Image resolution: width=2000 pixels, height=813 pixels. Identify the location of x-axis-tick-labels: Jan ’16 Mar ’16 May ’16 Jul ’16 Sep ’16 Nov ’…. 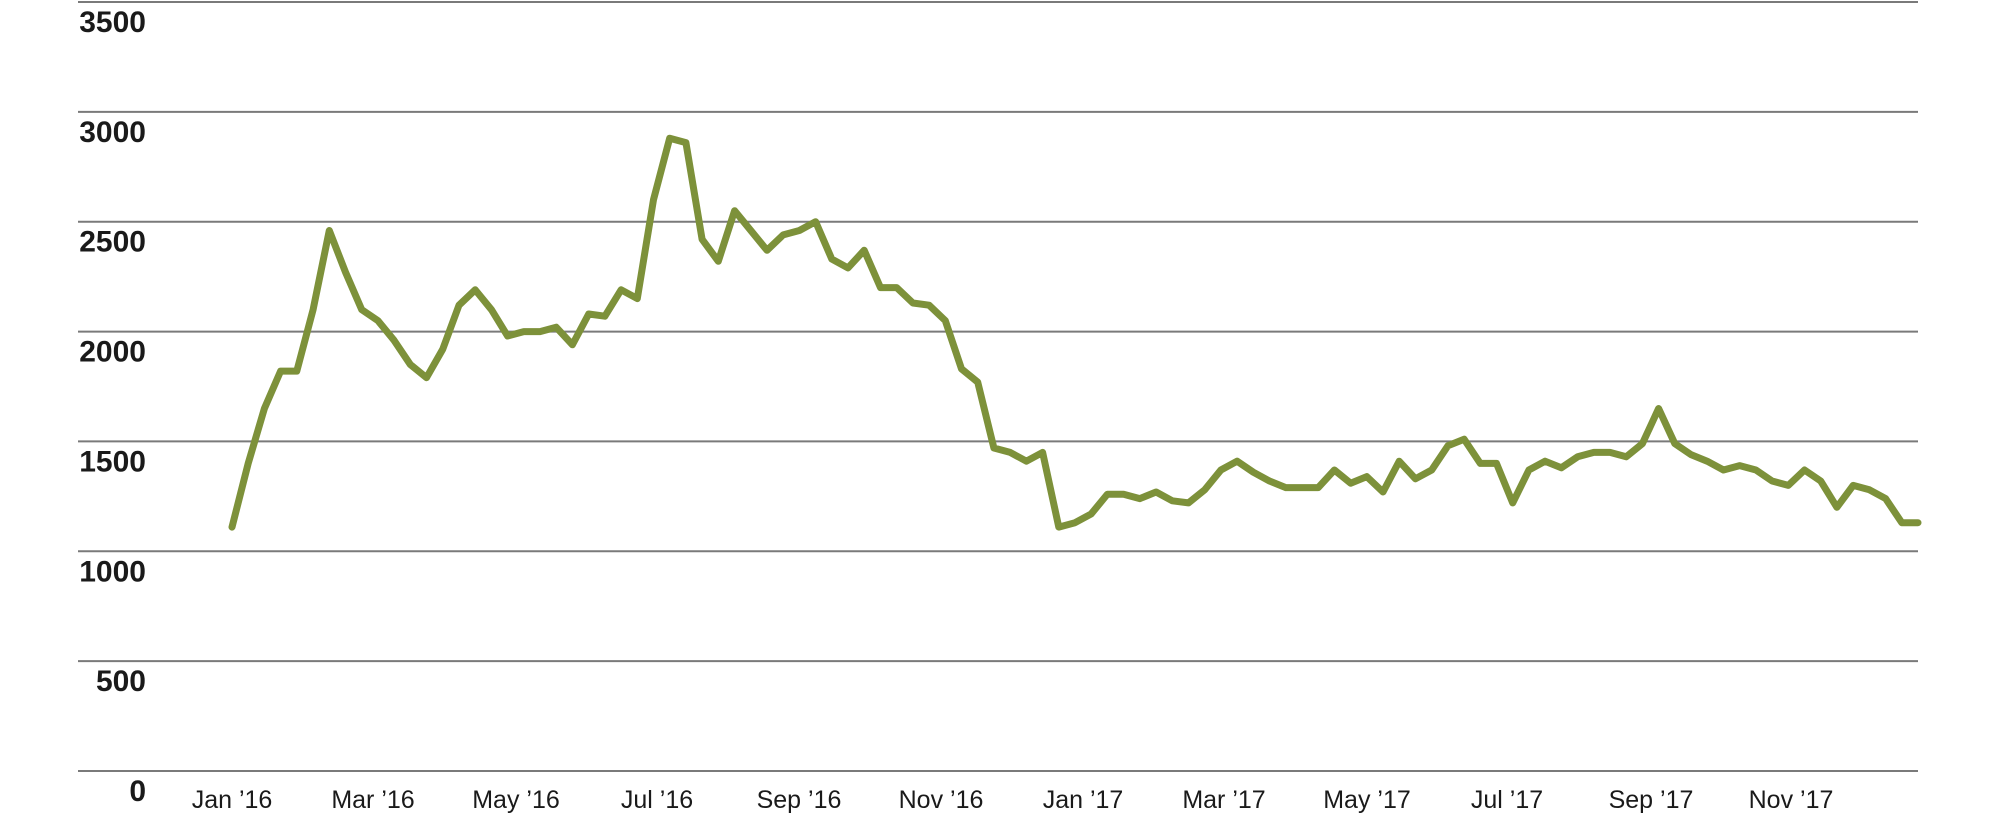
(1013, 799).